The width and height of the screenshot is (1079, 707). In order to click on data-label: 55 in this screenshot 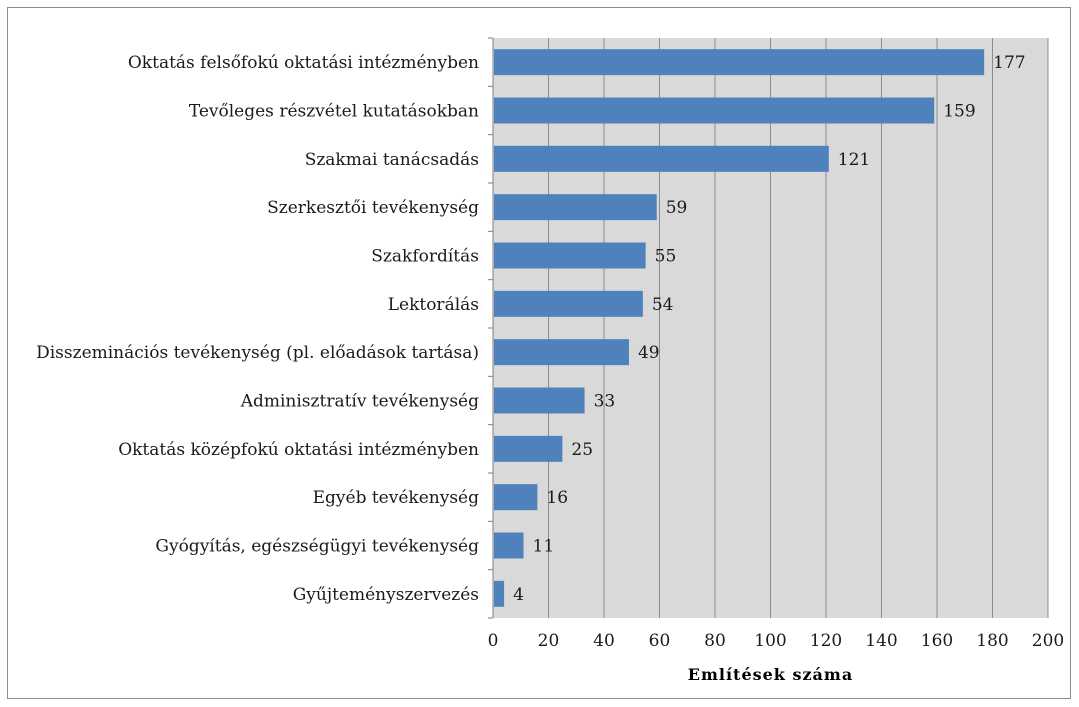, I will do `click(666, 257)`.